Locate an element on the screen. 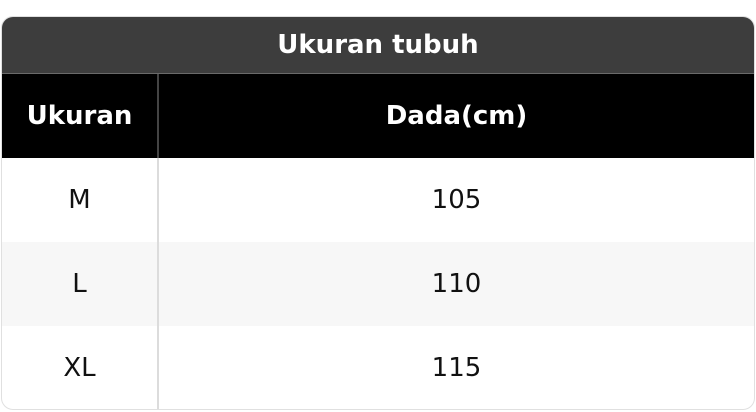 This screenshot has width=756, height=412. header-size: Ukuran is located at coordinates (80, 116).